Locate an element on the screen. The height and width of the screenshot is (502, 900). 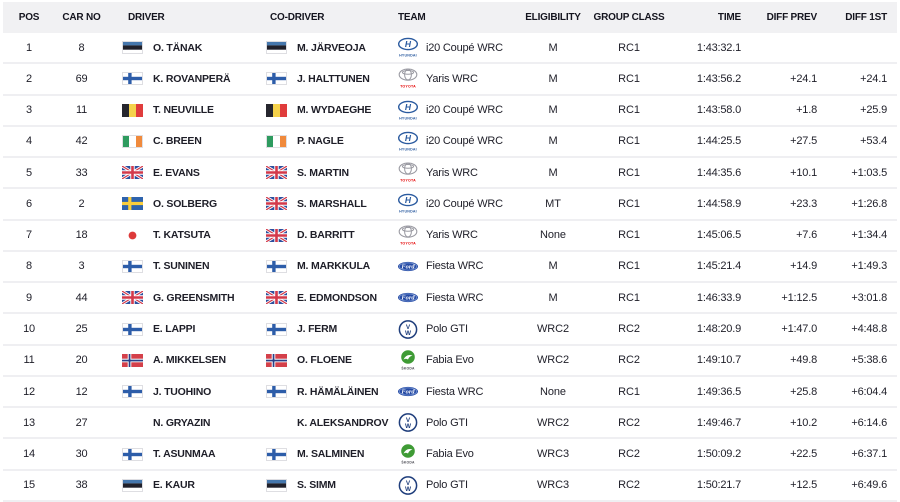
diff-1st-value: +3:01.8 is located at coordinates (869, 297).